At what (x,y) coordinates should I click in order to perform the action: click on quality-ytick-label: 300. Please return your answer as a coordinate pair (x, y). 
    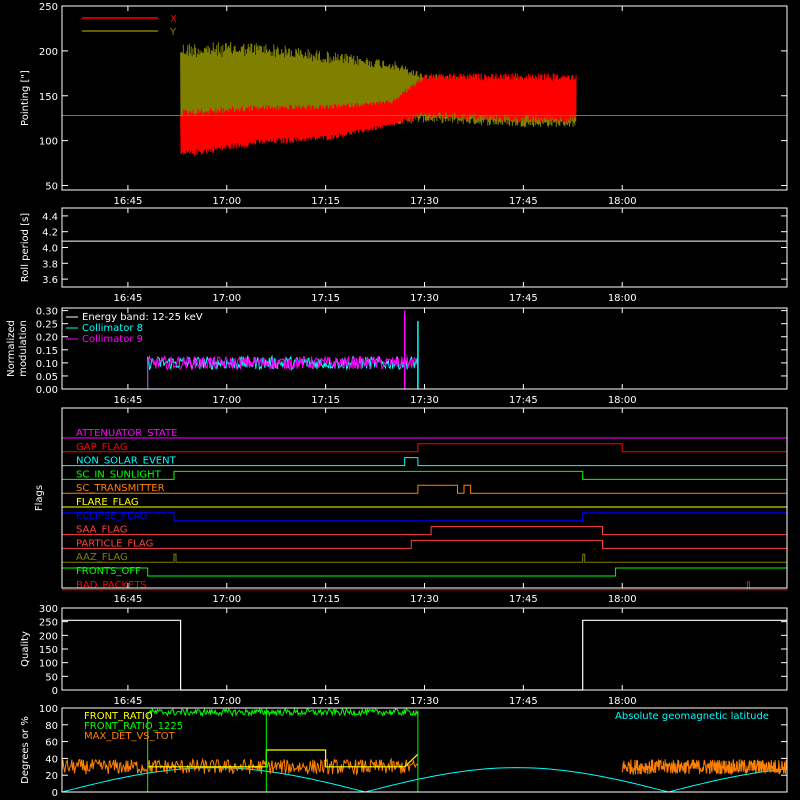
    Looking at the image, I should click on (48, 609).